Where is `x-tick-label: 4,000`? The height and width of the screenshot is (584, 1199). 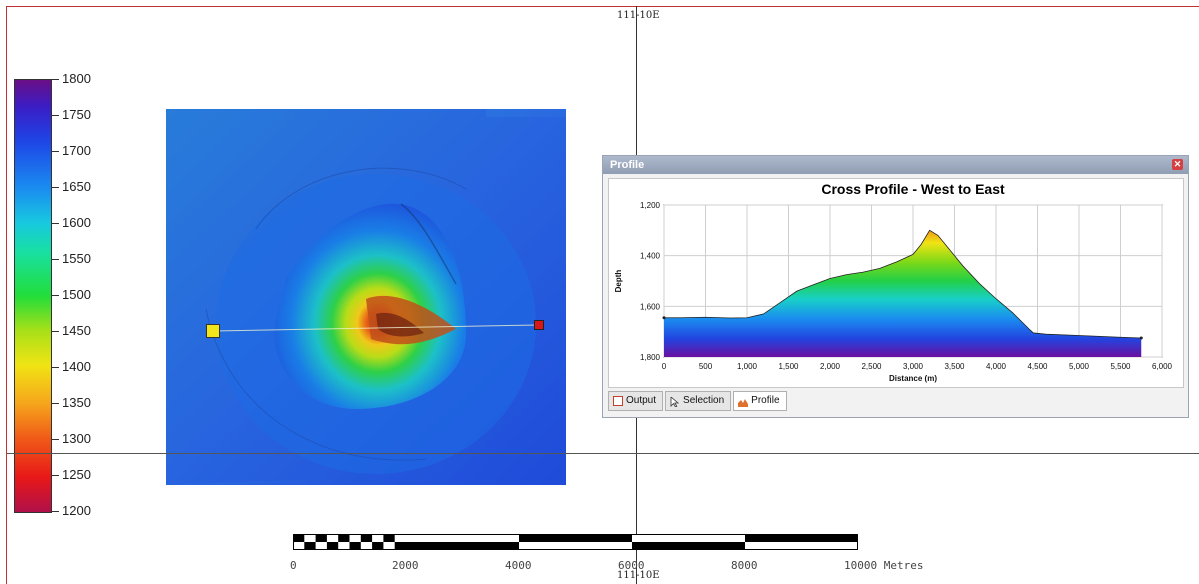 x-tick-label: 4,000 is located at coordinates (996, 366).